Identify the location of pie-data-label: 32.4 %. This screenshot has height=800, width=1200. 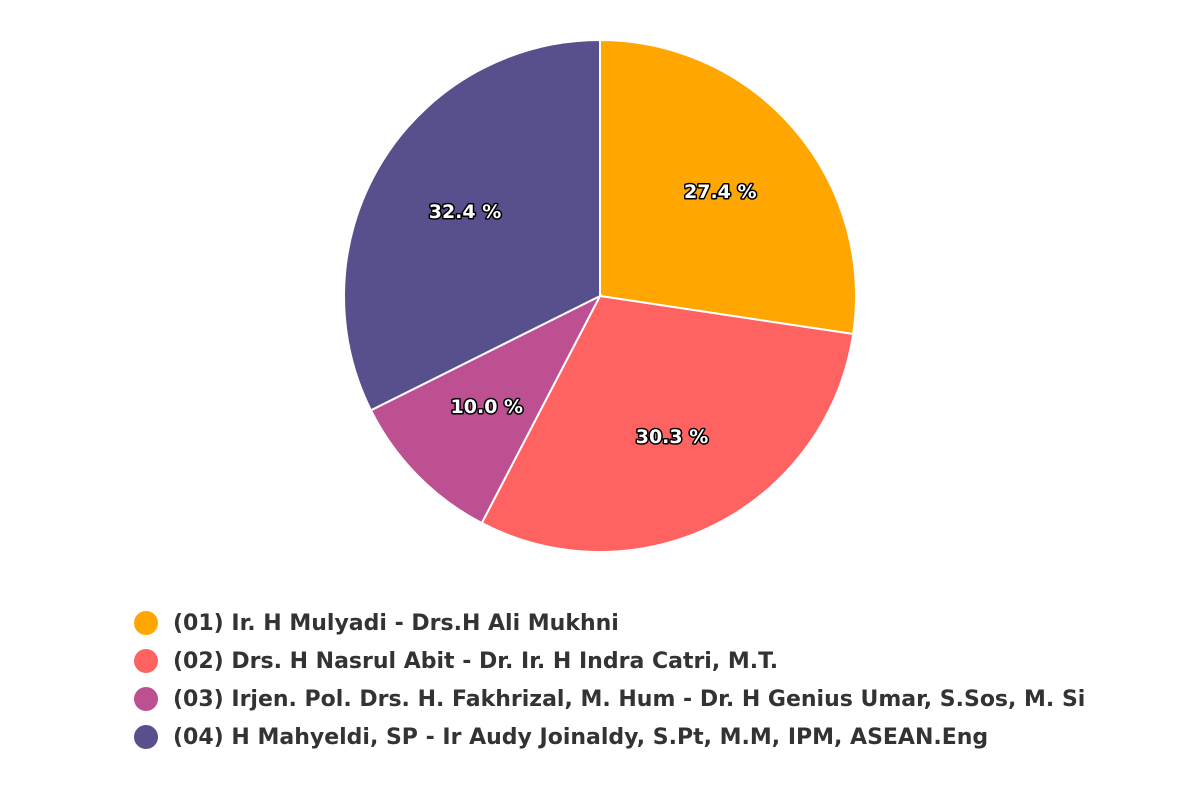
(465, 212).